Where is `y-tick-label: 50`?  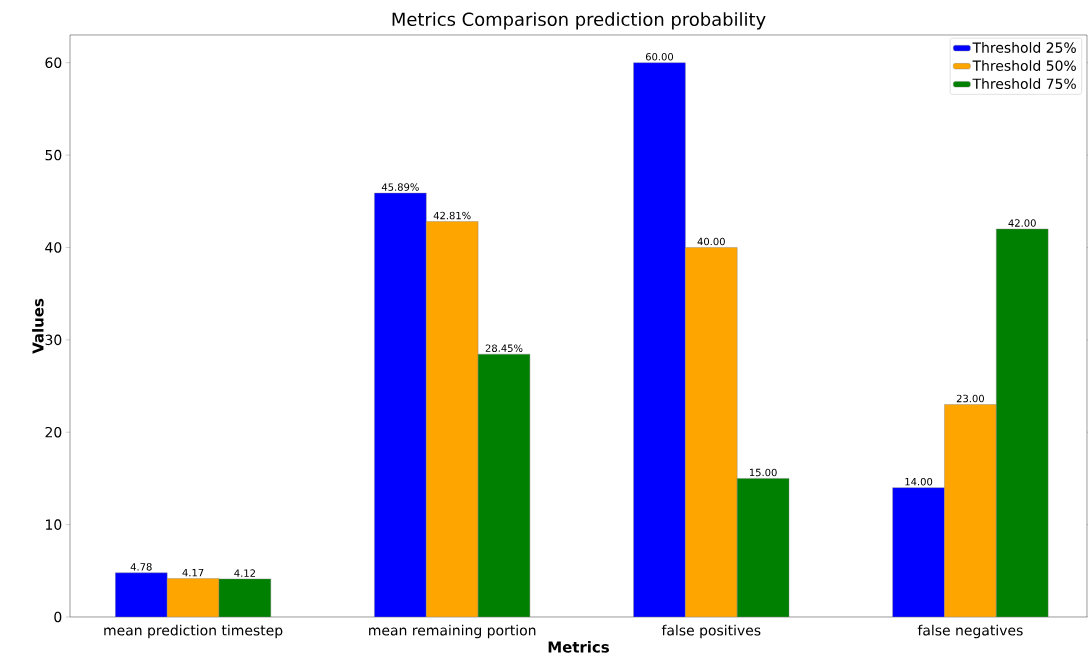
y-tick-label: 50 is located at coordinates (53, 155).